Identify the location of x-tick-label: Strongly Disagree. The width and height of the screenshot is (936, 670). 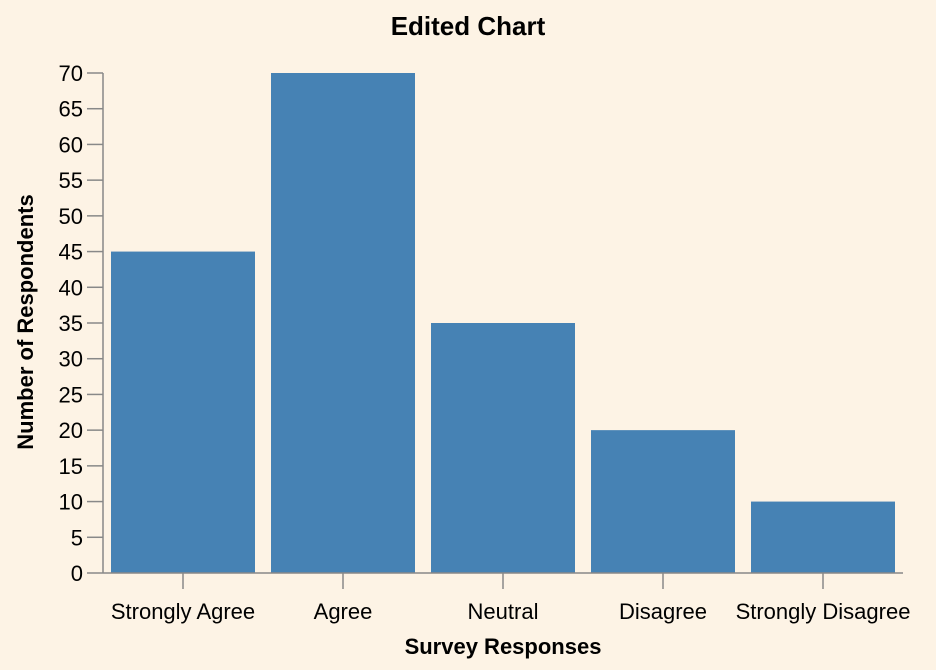
(823, 611).